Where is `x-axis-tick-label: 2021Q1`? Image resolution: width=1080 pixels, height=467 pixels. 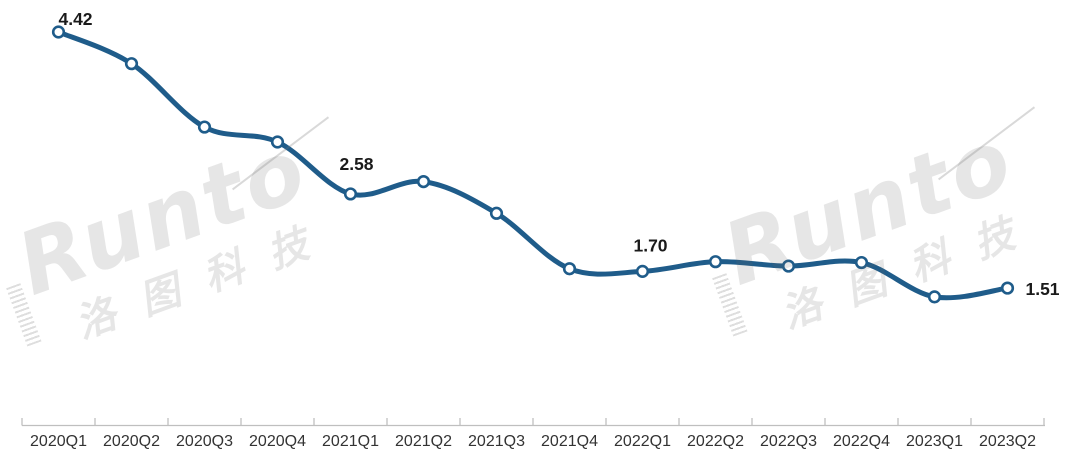 x-axis-tick-label: 2021Q1 is located at coordinates (350, 441).